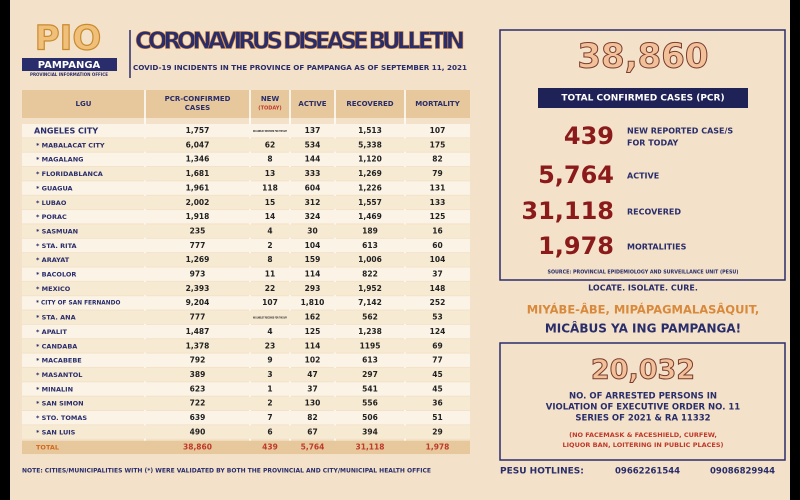 The width and height of the screenshot is (800, 500). I want to click on lgu-name: * MABALACAT CITY, so click(70, 145).